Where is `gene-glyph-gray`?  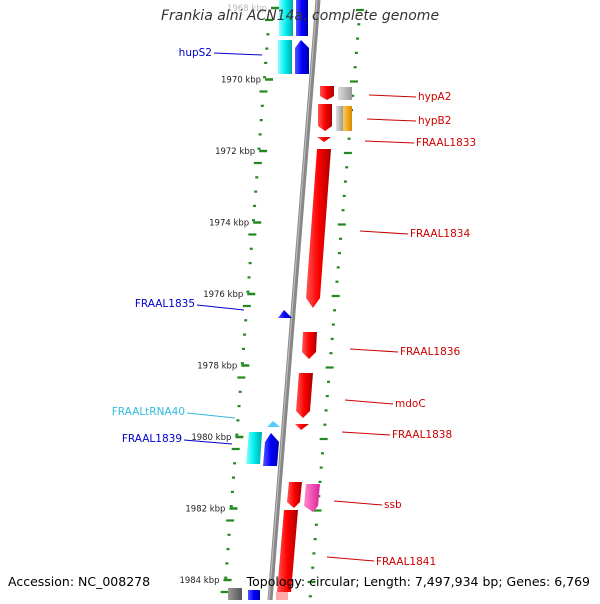
gene-glyph-gray is located at coordinates (345, 93).